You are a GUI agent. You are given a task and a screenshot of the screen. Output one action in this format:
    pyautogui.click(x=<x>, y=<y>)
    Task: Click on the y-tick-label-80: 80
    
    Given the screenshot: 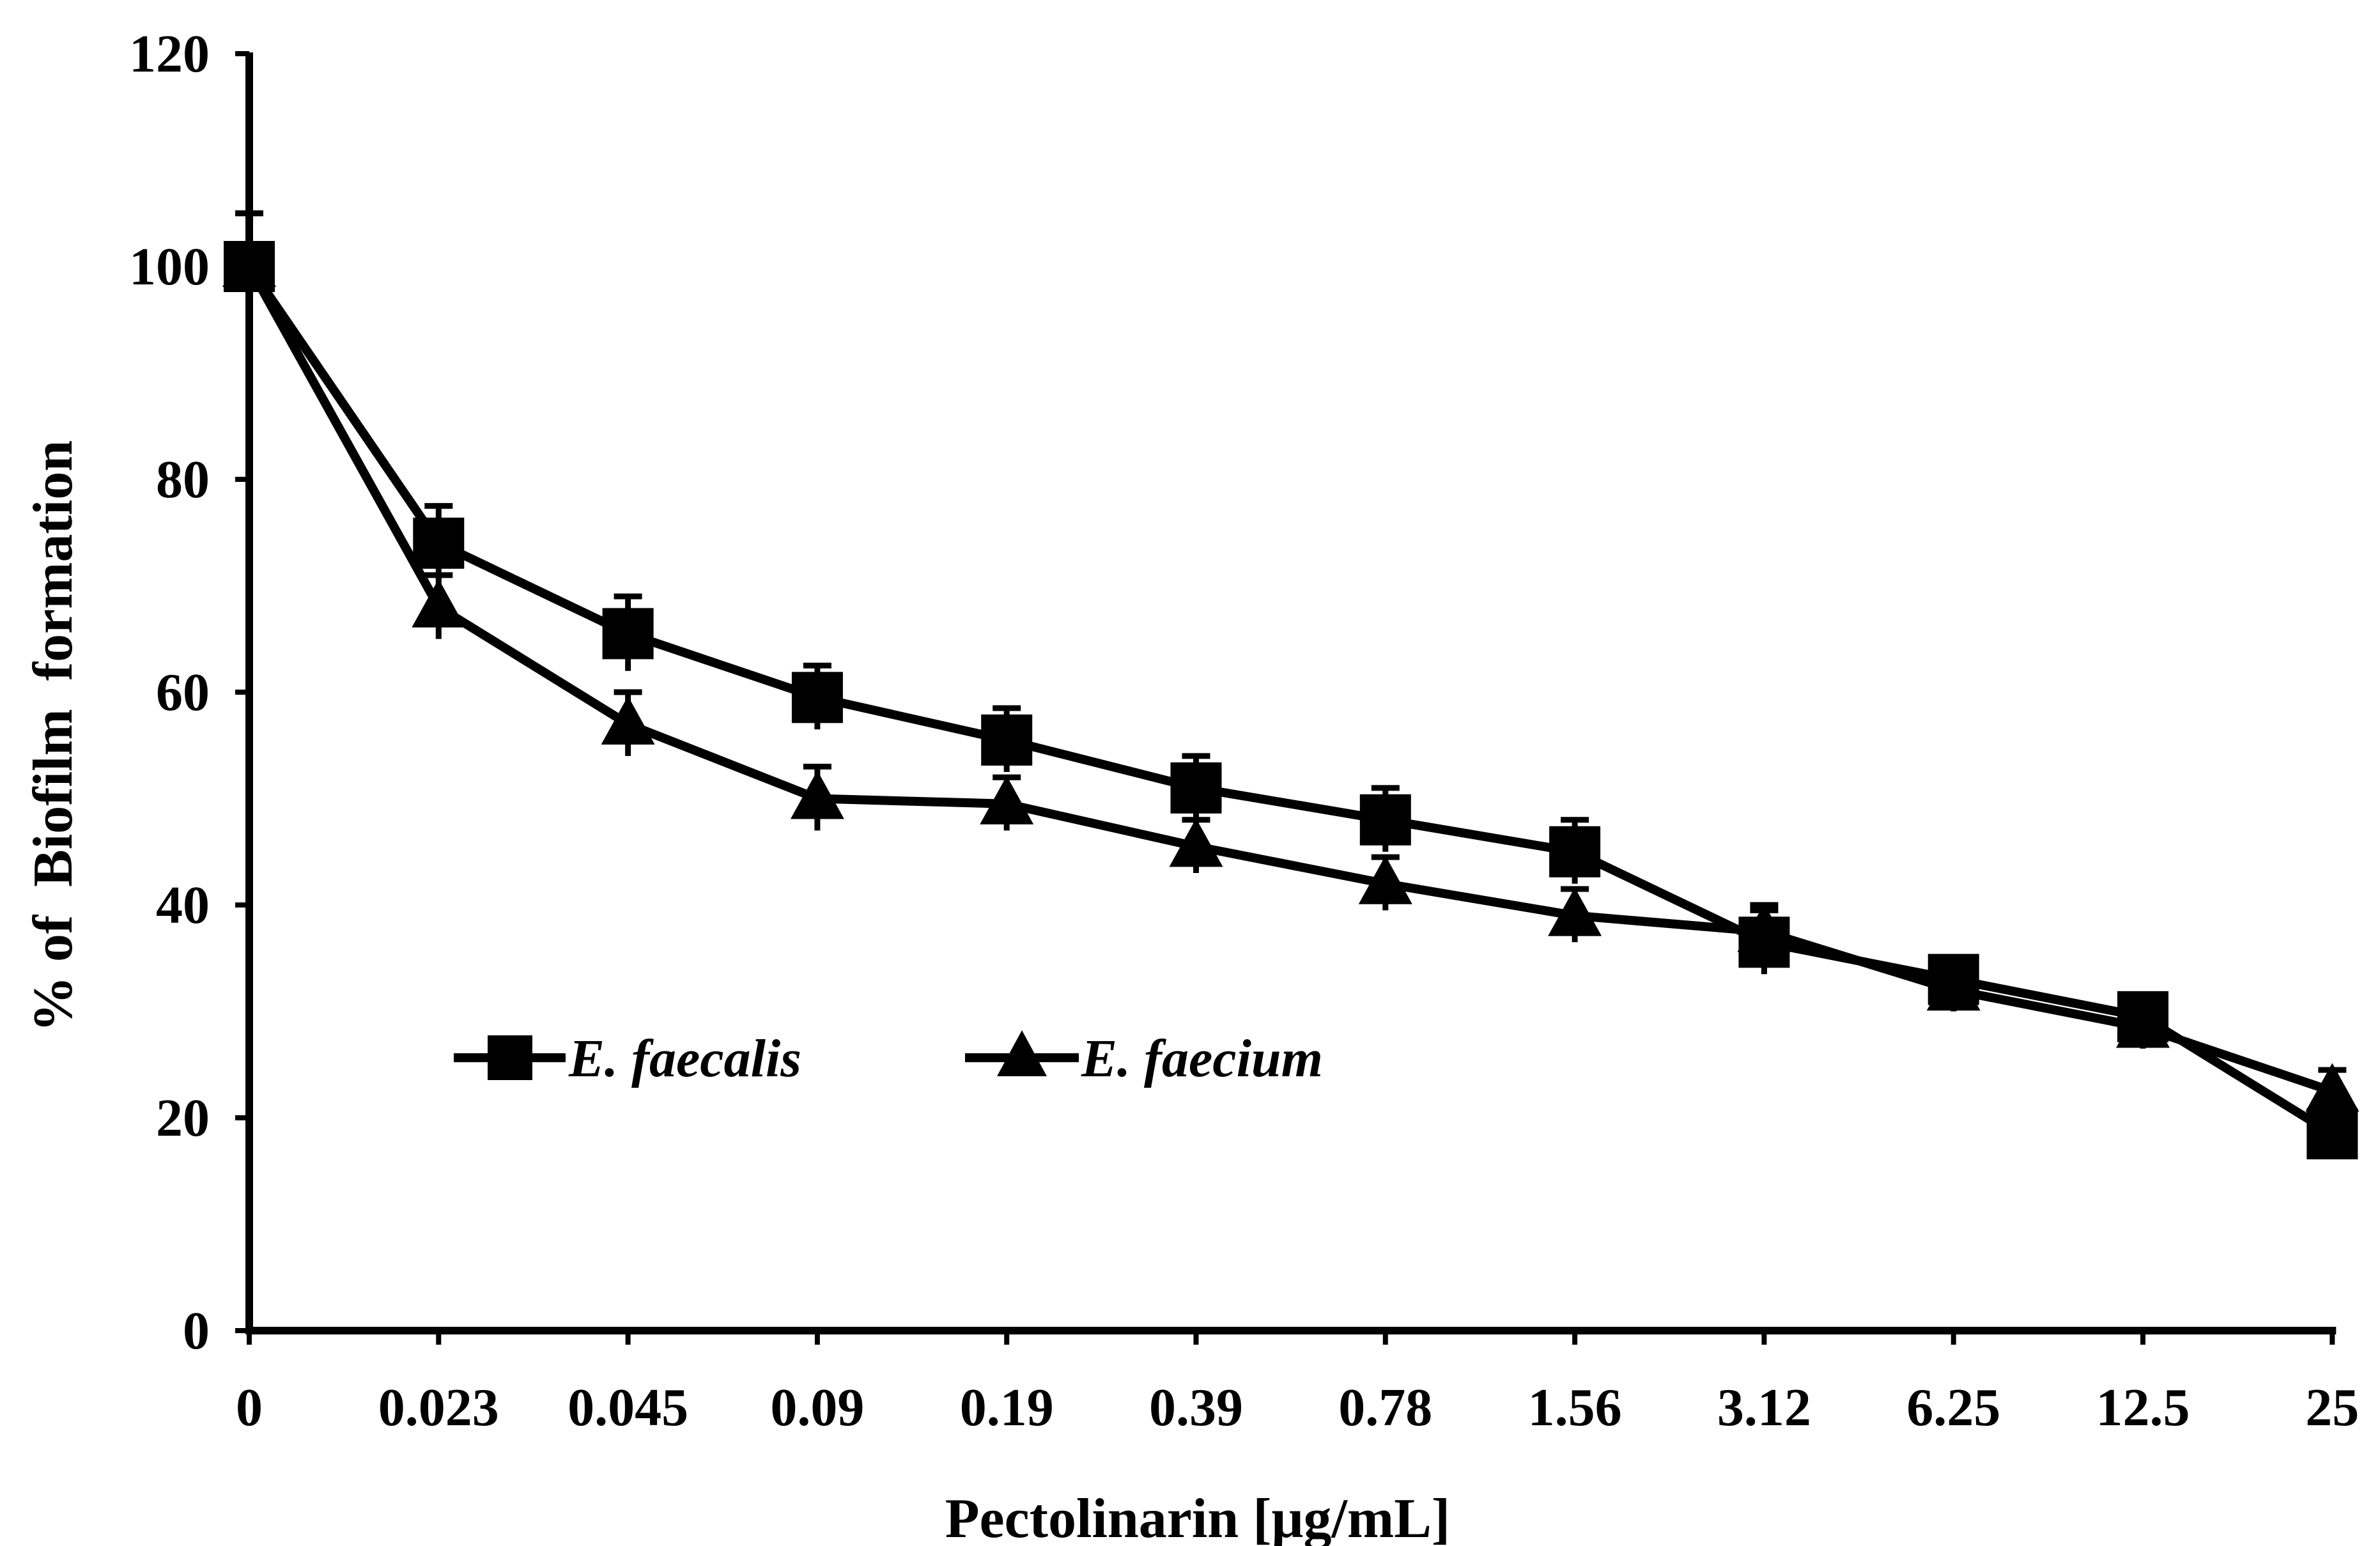 What is the action you would take?
    pyautogui.click(x=183, y=479)
    